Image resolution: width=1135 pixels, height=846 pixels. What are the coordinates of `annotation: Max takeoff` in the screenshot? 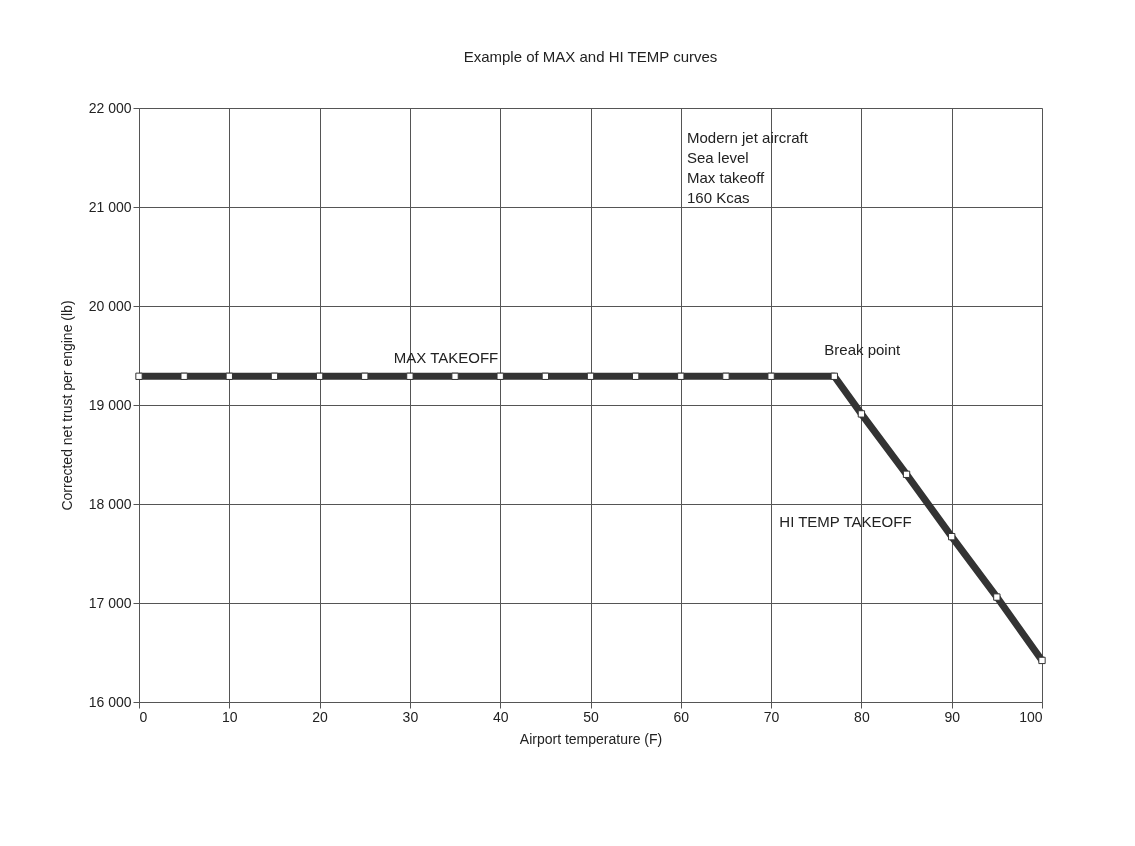 It's located at (726, 177).